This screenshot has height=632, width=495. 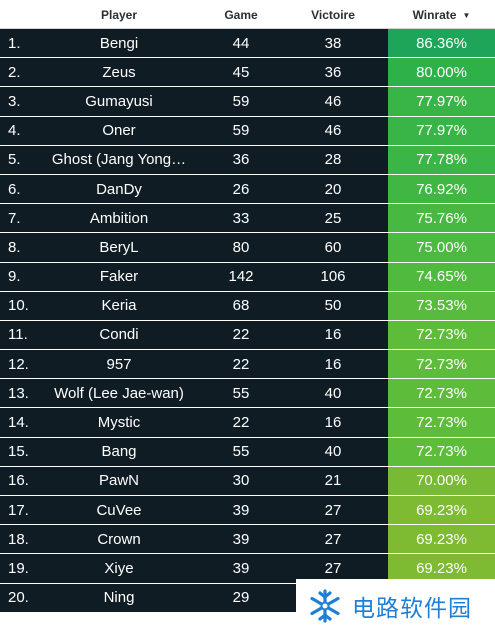 I want to click on rank-cell: 8., so click(x=14, y=247).